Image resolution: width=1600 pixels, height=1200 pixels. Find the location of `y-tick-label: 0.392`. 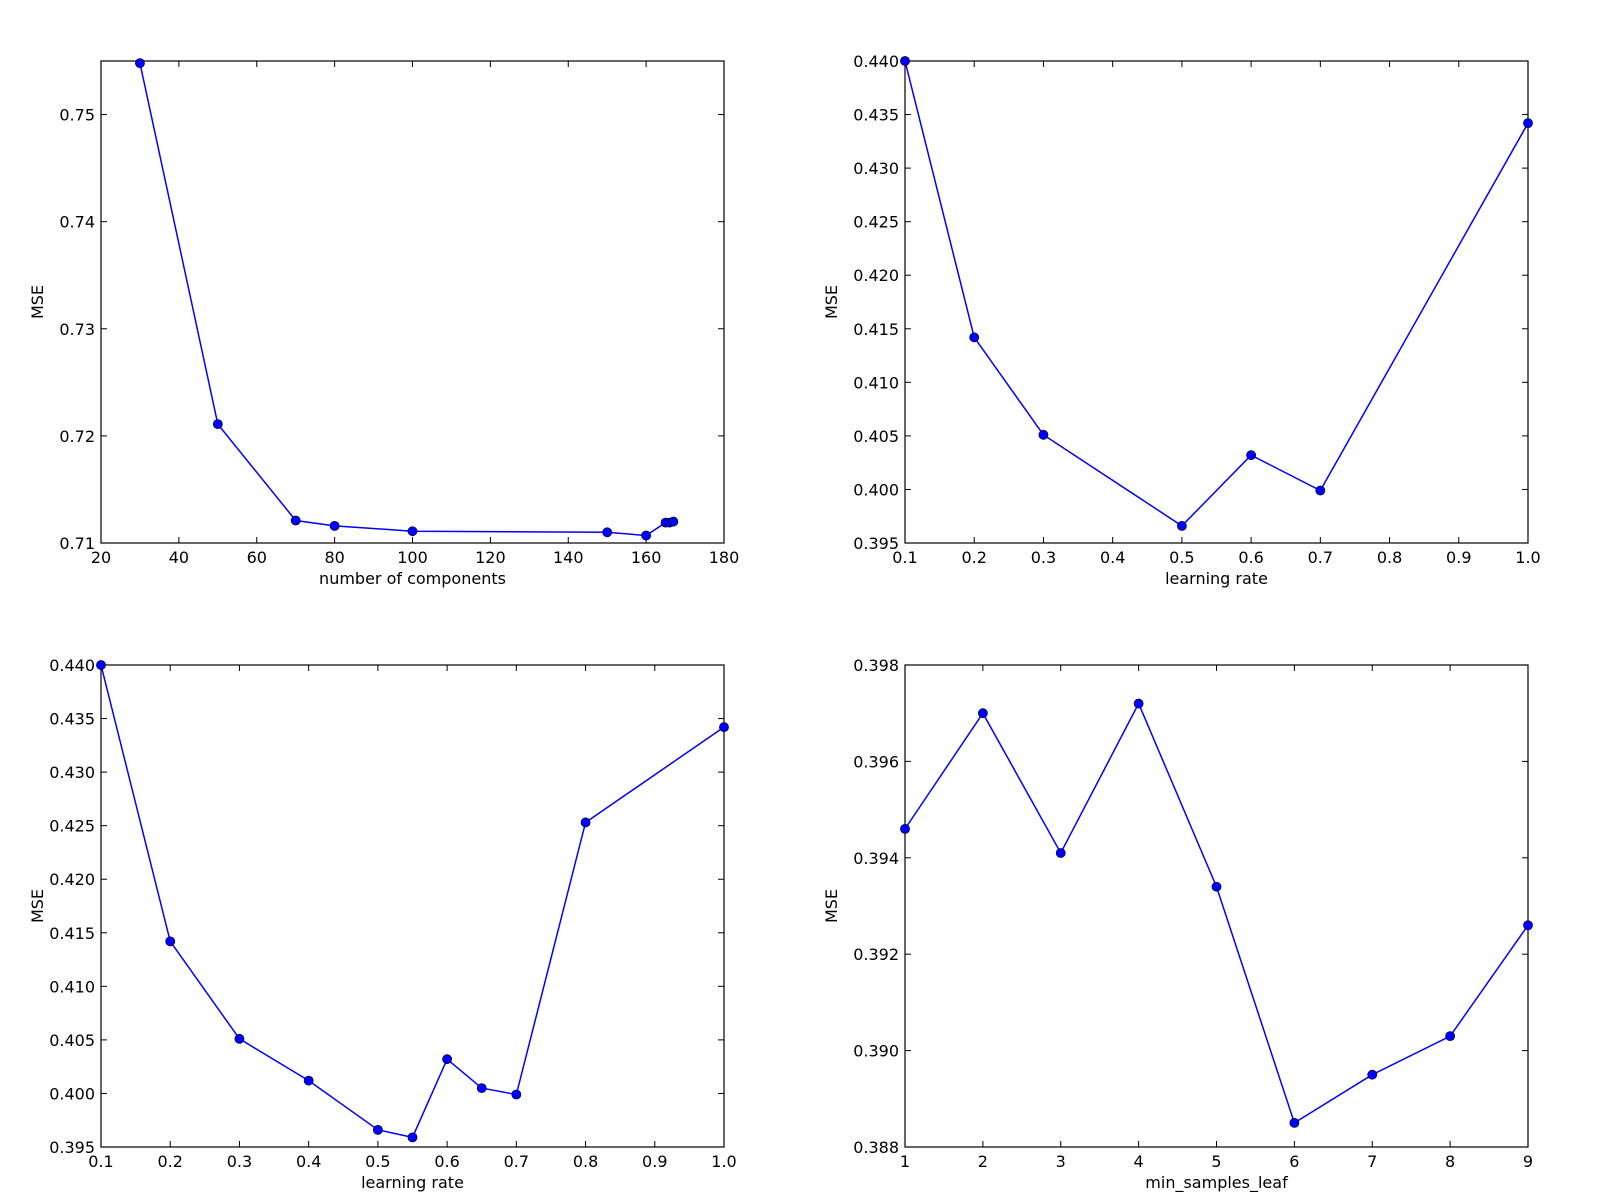

y-tick-label: 0.392 is located at coordinates (876, 954).